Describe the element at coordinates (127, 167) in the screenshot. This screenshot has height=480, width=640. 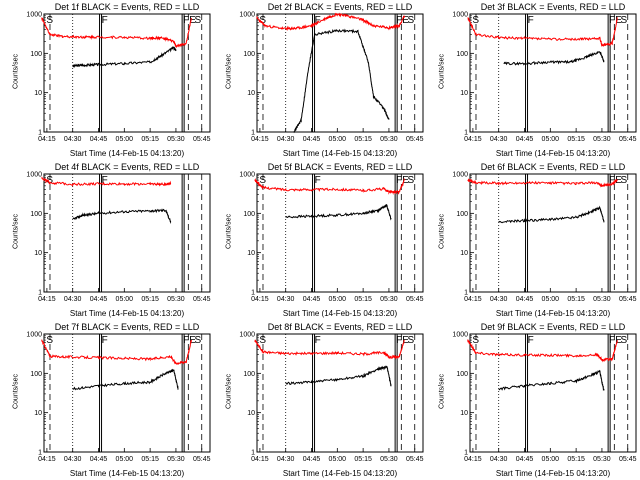
I see `chart-title: Det 4f BLACK = Events, RED = LLD` at that location.